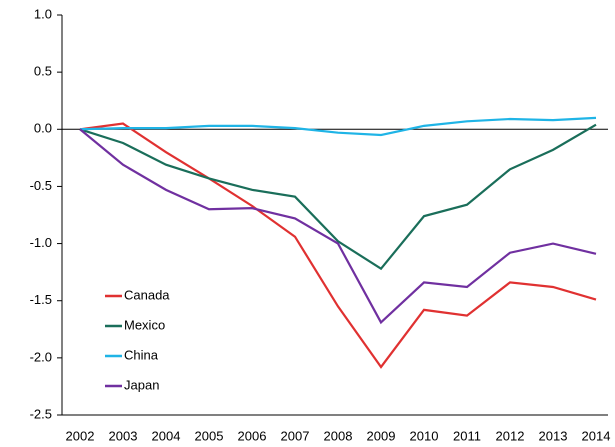 The image size is (615, 447). Describe the element at coordinates (41, 242) in the screenshot. I see `y-tick-label: -1.0` at that location.